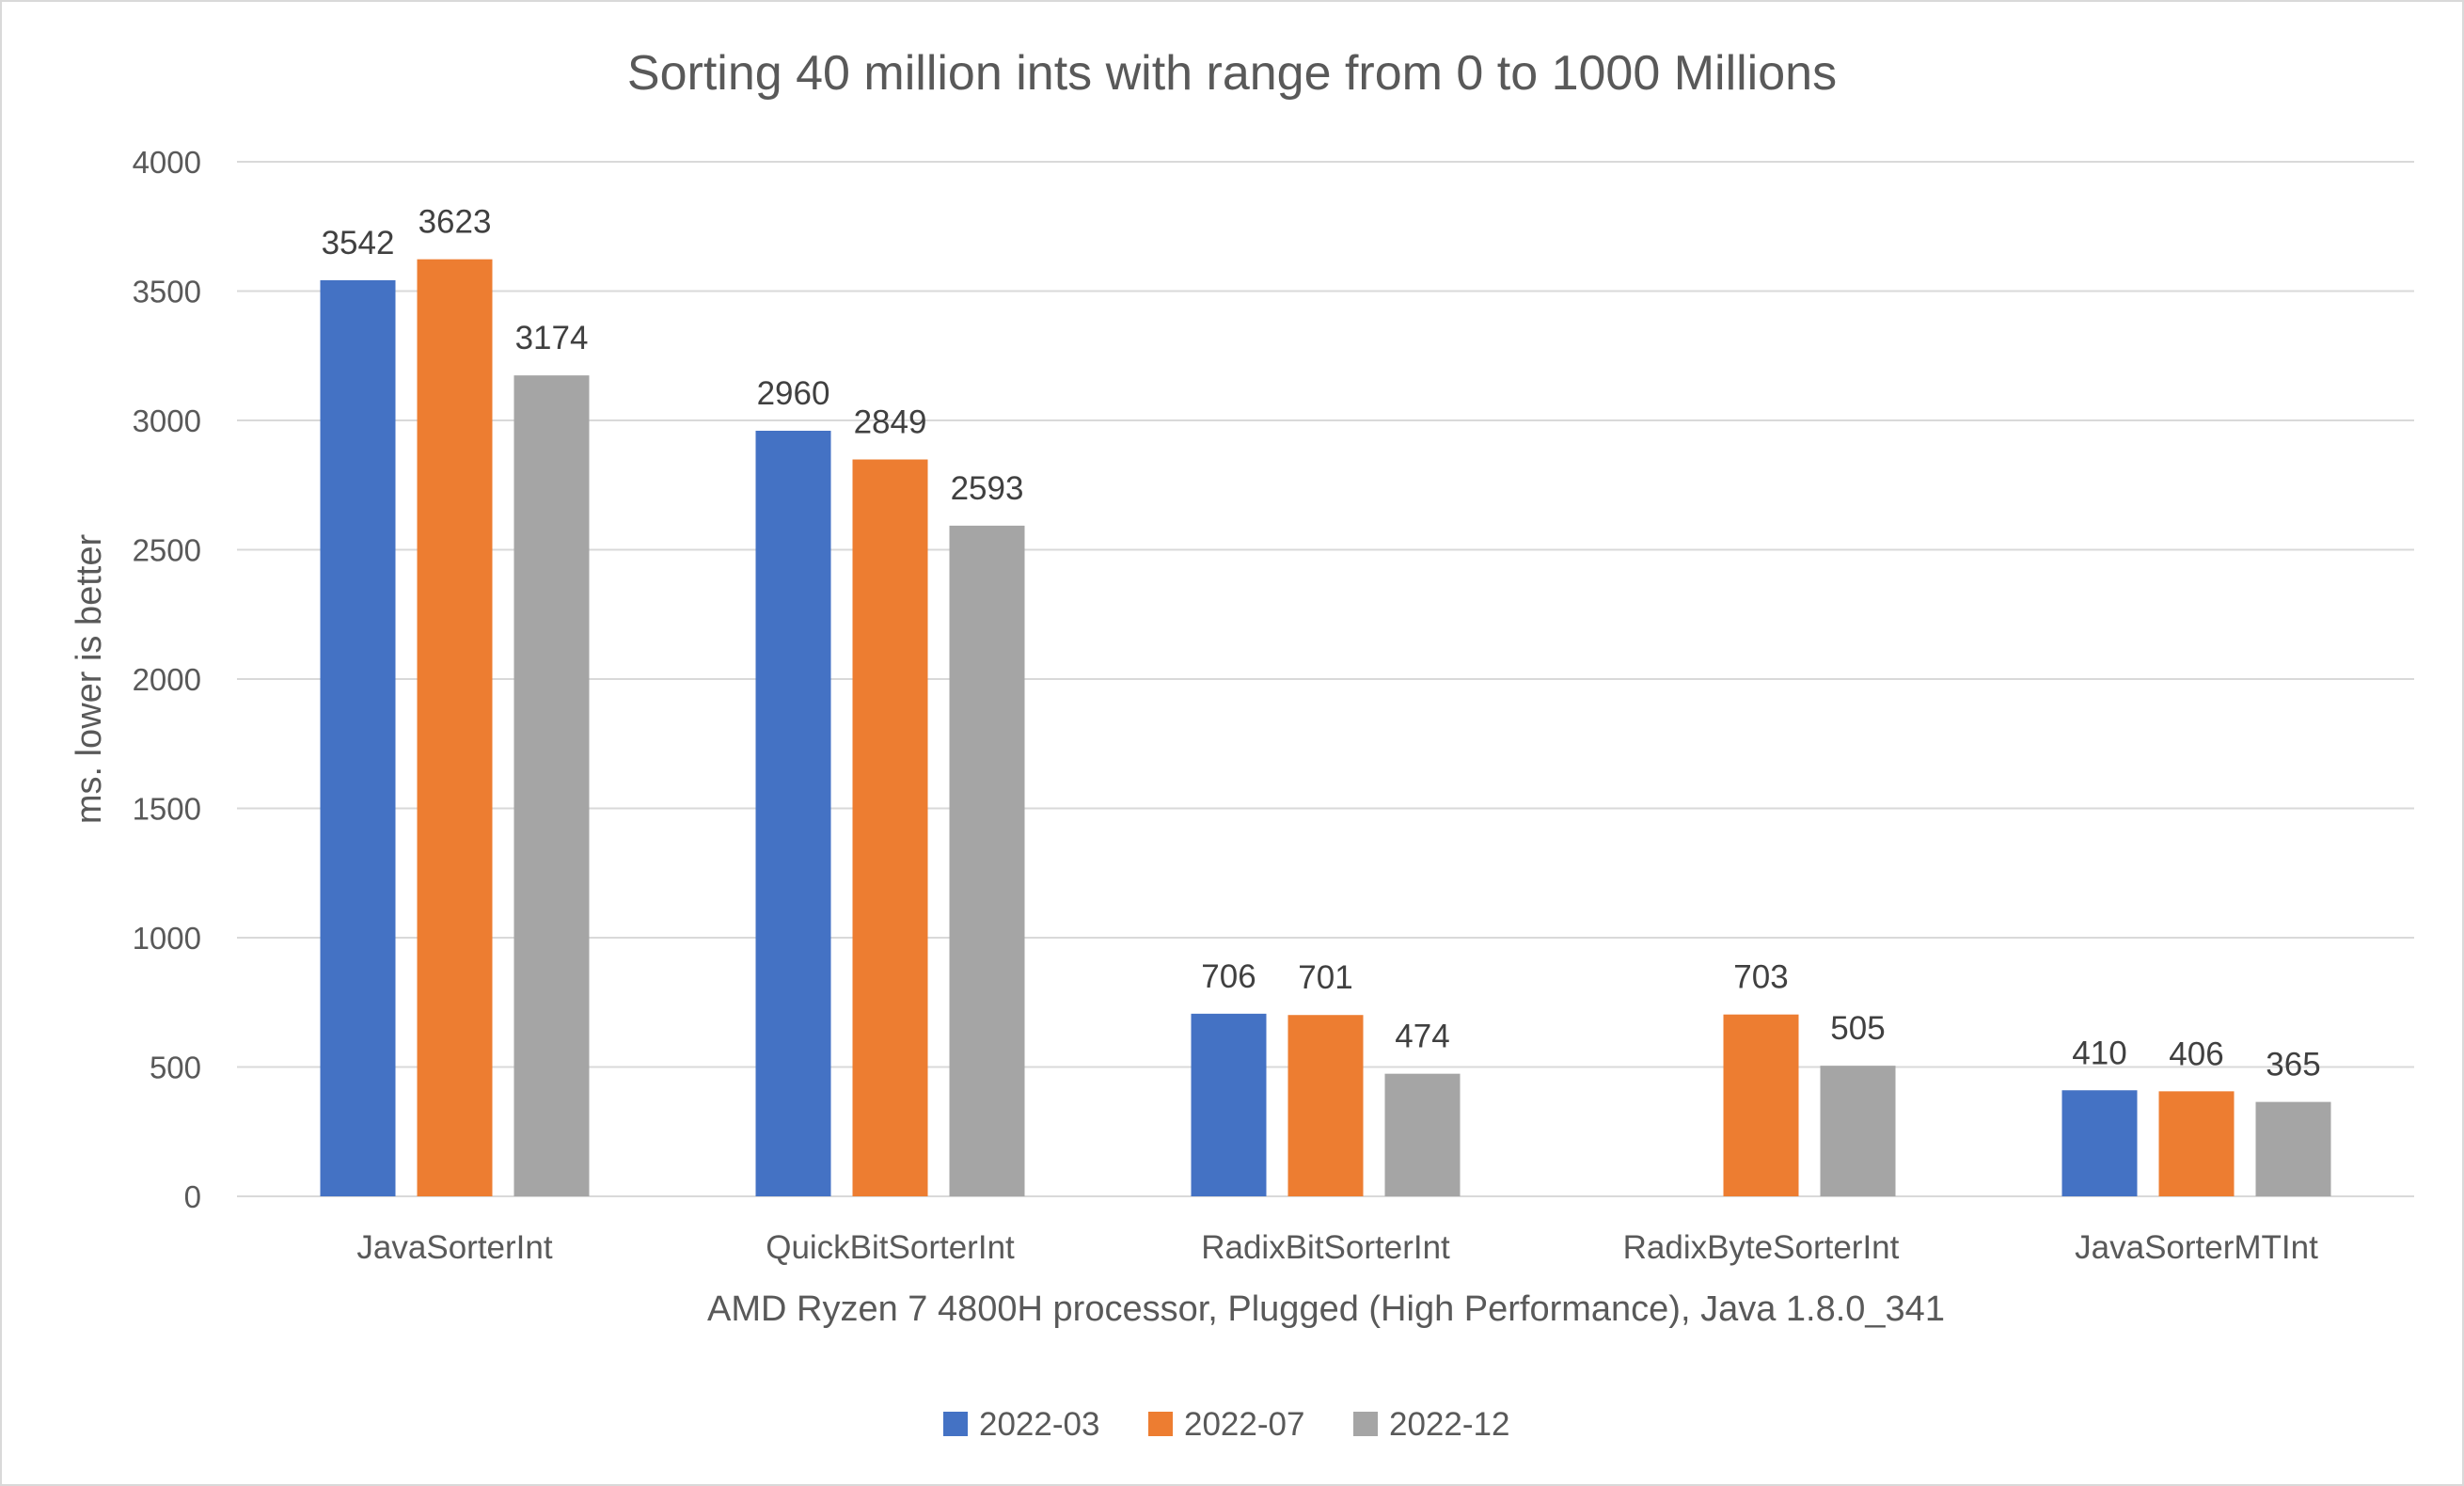 The image size is (2464, 1486). What do you see at coordinates (1325, 978) in the screenshot?
I see `data-label: 701` at bounding box center [1325, 978].